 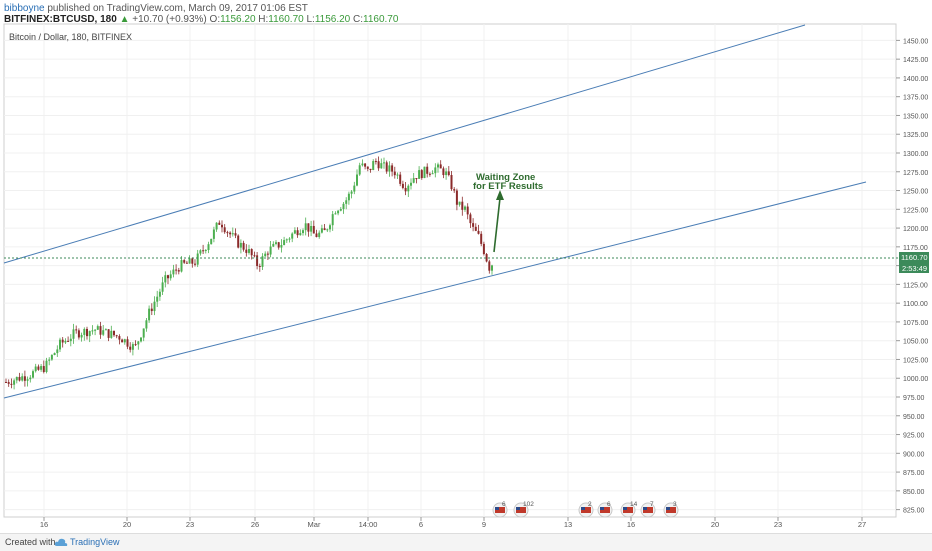 I want to click on open-label: O:, so click(x=215, y=19).